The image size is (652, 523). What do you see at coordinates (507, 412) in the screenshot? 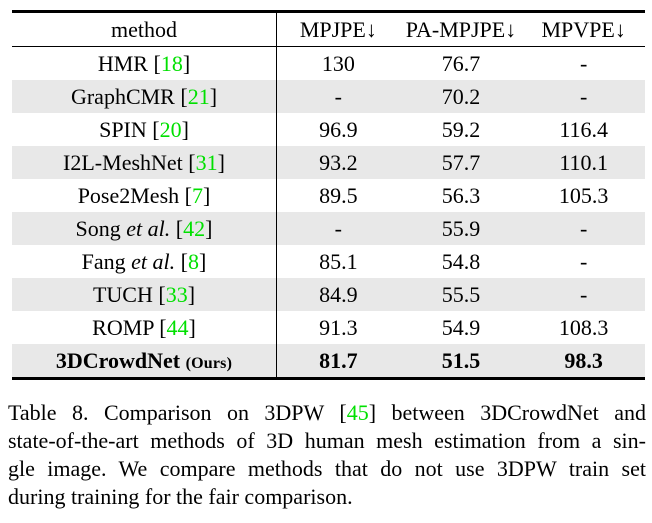
I see `caption-text: ] between 3DCrowdNet and` at bounding box center [507, 412].